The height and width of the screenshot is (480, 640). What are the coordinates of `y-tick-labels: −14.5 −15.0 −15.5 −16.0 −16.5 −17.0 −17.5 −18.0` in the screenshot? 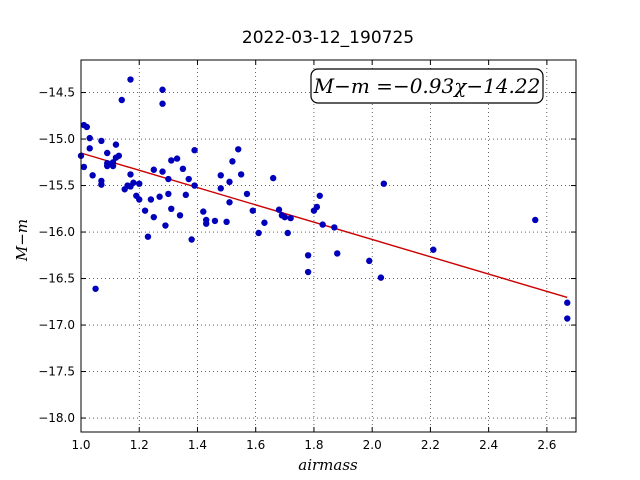 It's located at (56, 255).